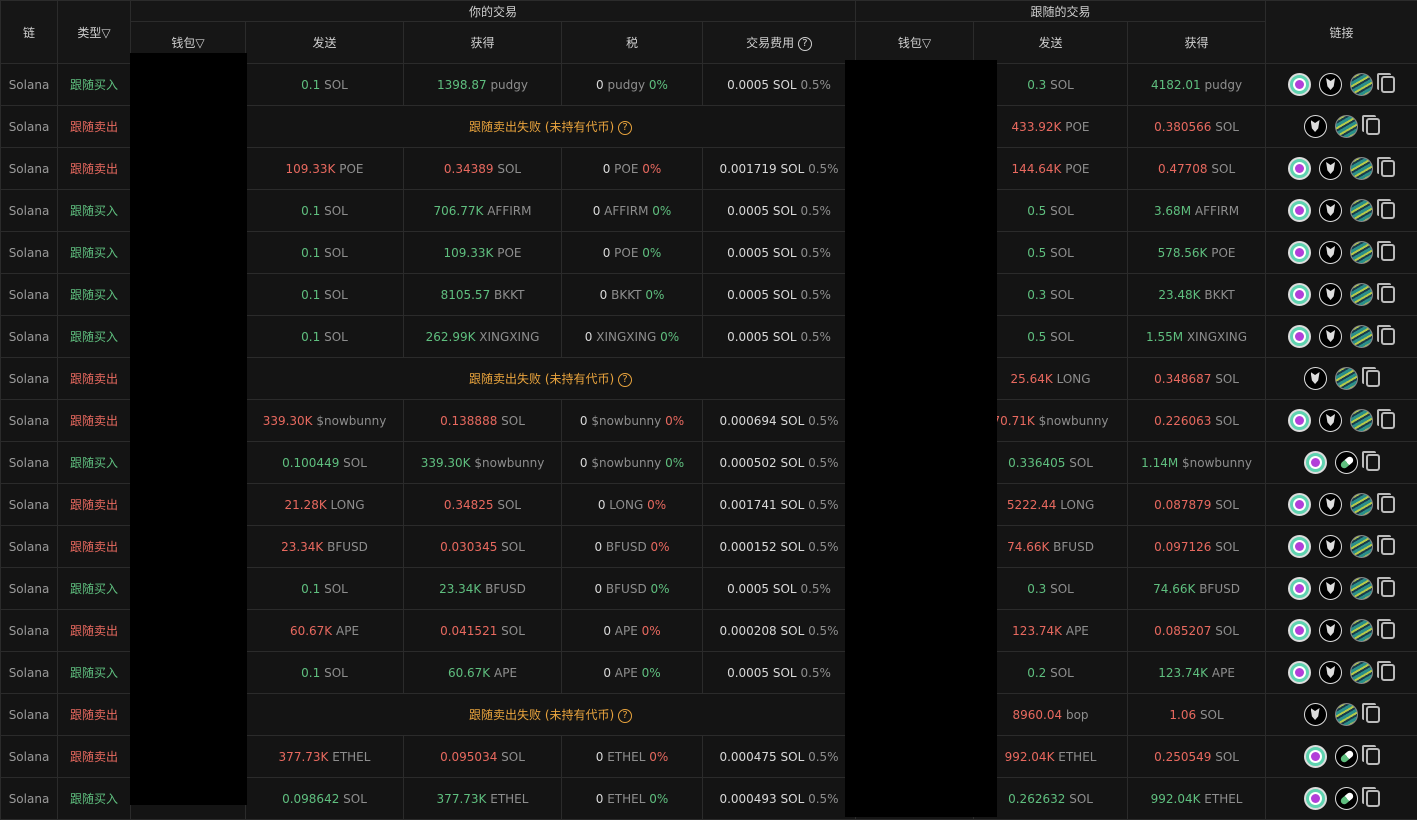 Image resolution: width=1417 pixels, height=820 pixels. Describe the element at coordinates (310, 85) in the screenshot. I see `amount: 0.1` at that location.